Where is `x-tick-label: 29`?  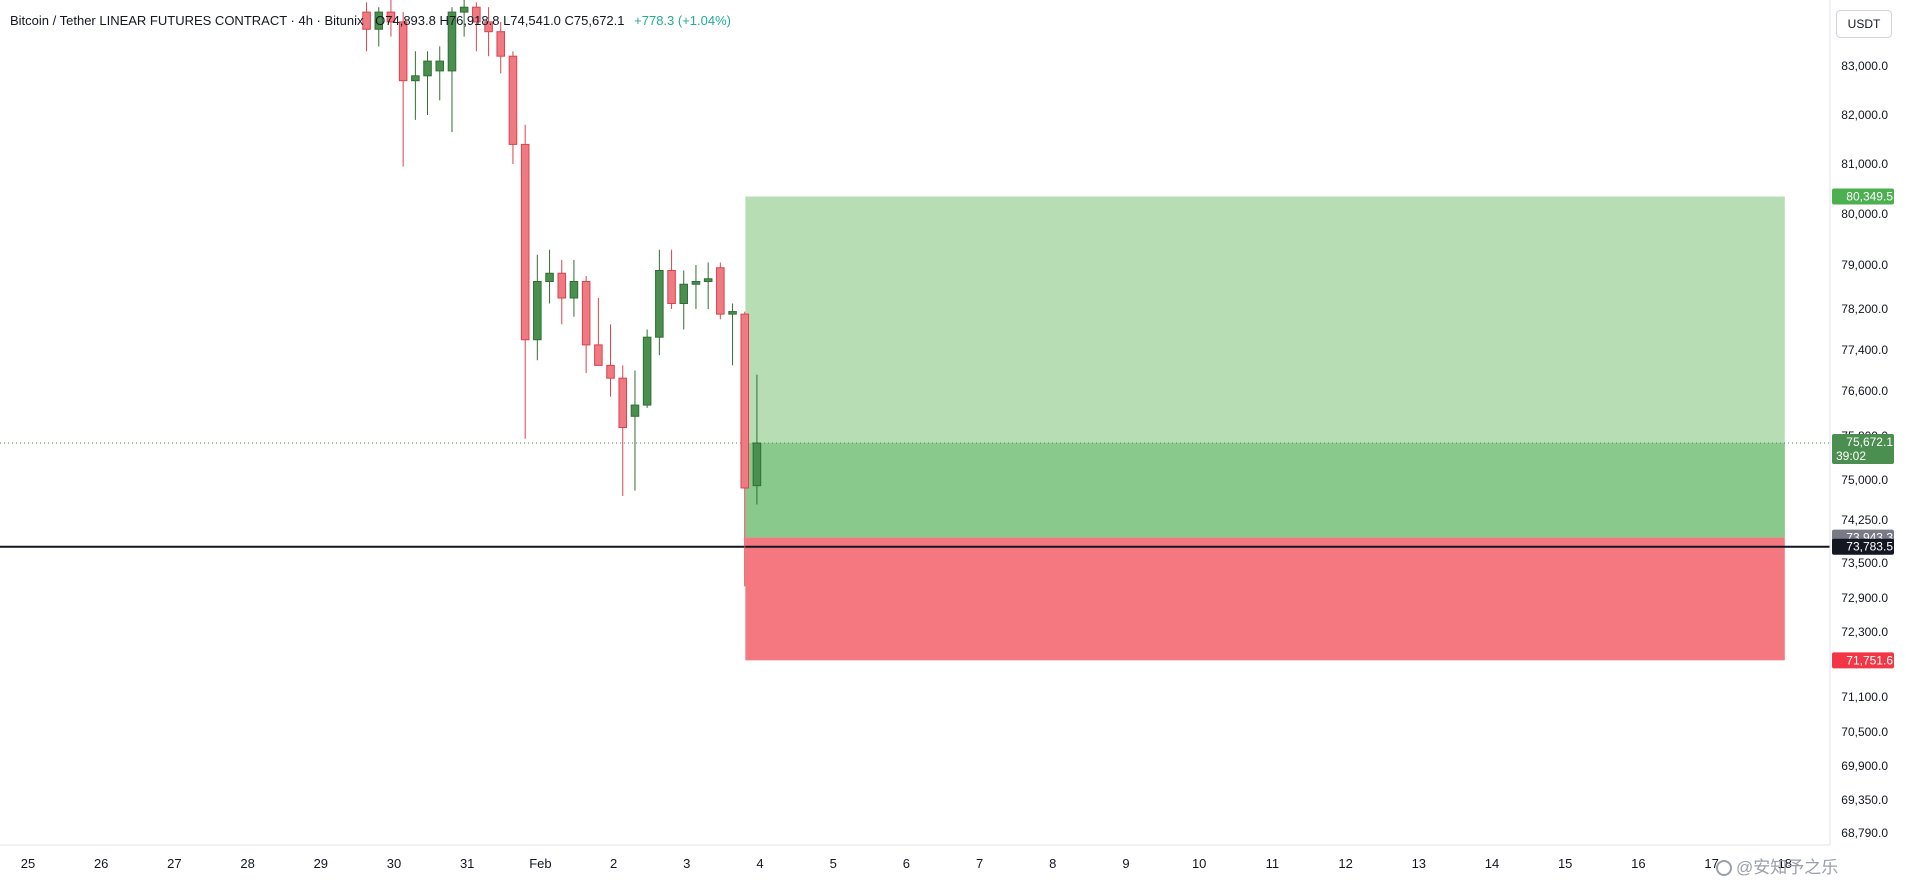
x-tick-label: 29 is located at coordinates (321, 863).